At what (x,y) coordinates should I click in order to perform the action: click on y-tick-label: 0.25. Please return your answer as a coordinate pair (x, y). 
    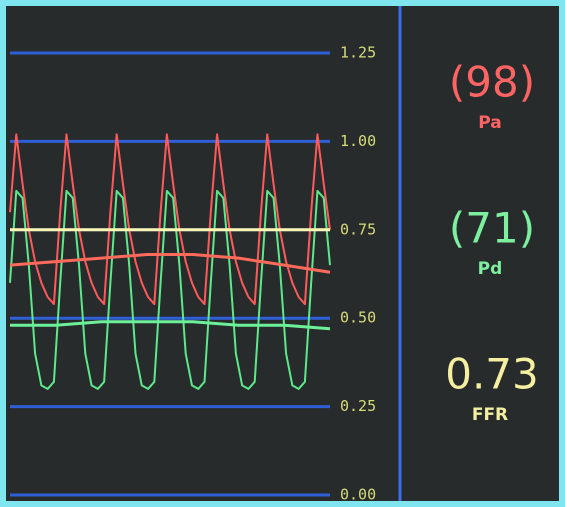
    Looking at the image, I should click on (358, 406).